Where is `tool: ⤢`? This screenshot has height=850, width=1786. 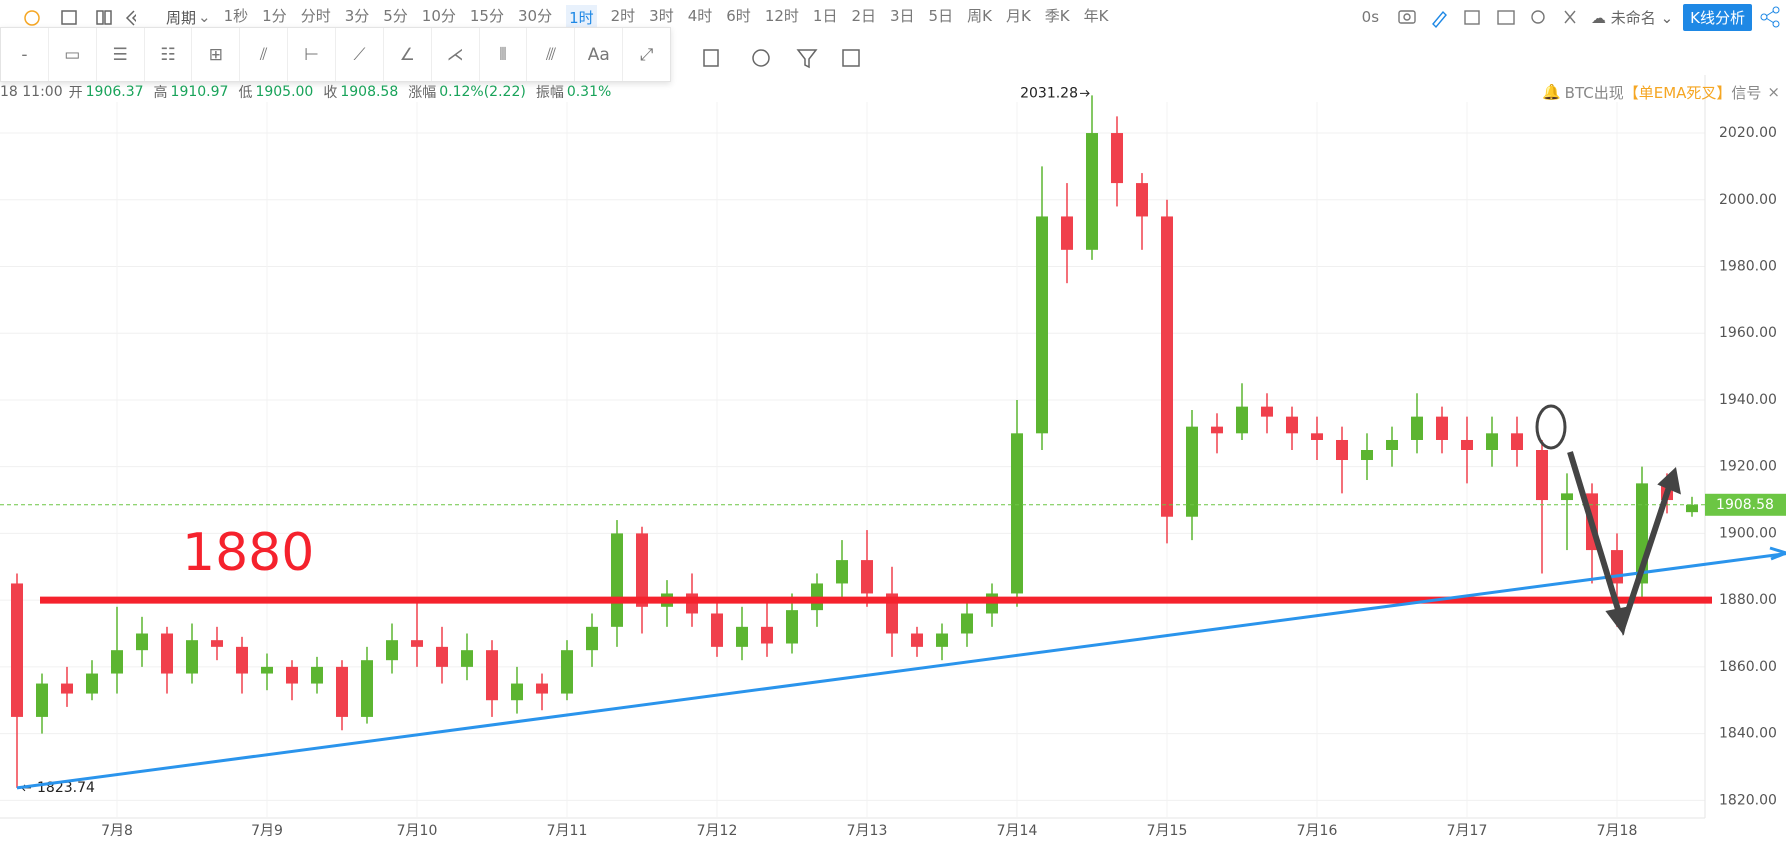 tool: ⤢ is located at coordinates (646, 54).